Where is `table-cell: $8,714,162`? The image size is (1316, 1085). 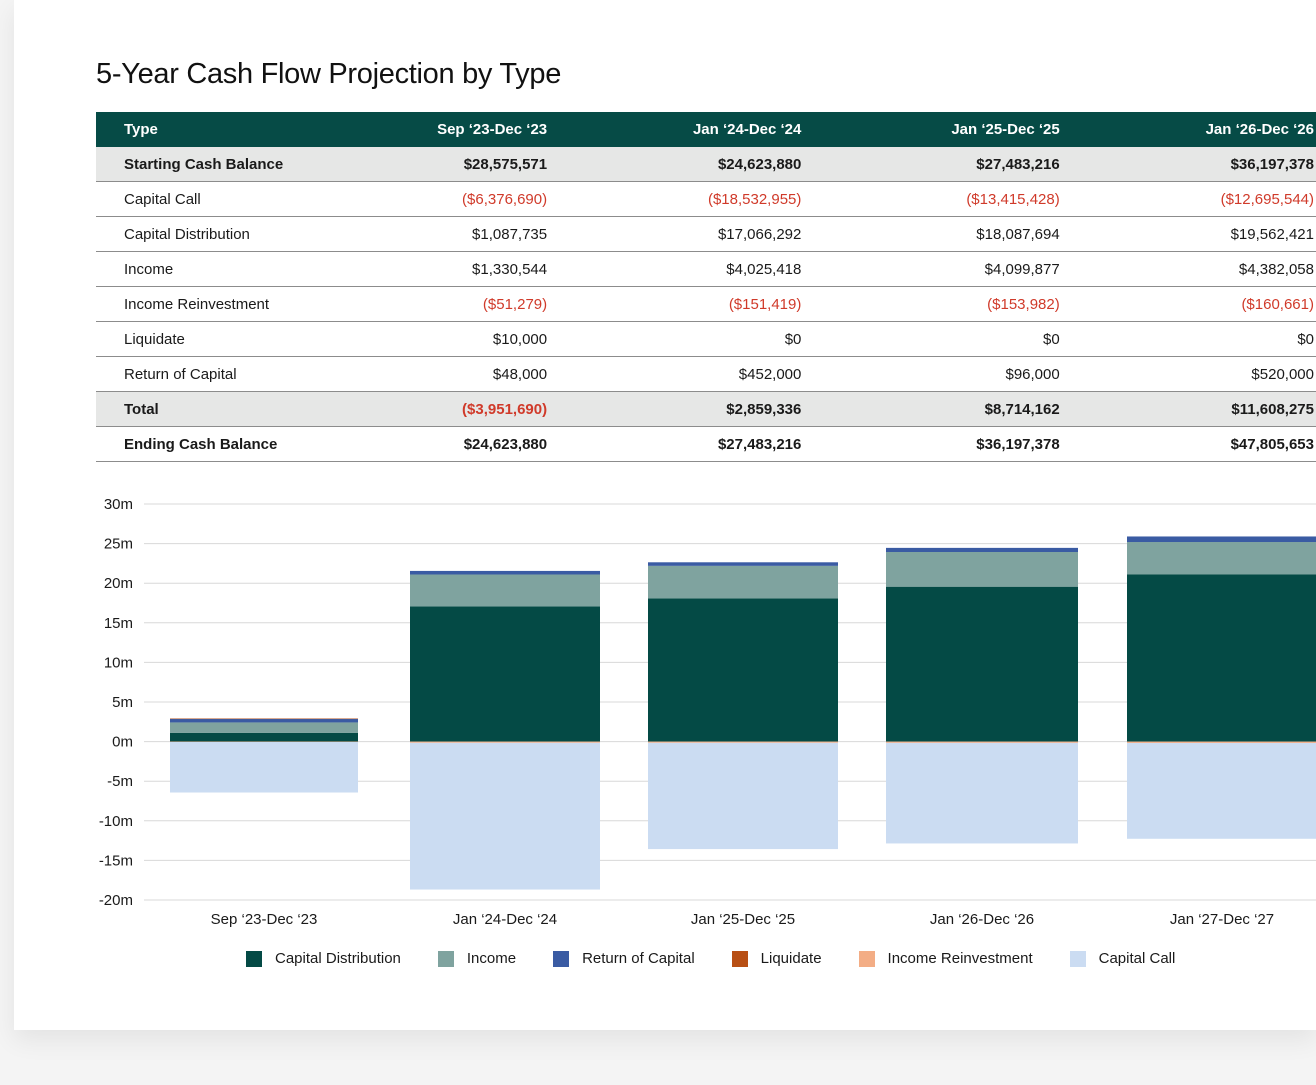 table-cell: $8,714,162 is located at coordinates (932, 409).